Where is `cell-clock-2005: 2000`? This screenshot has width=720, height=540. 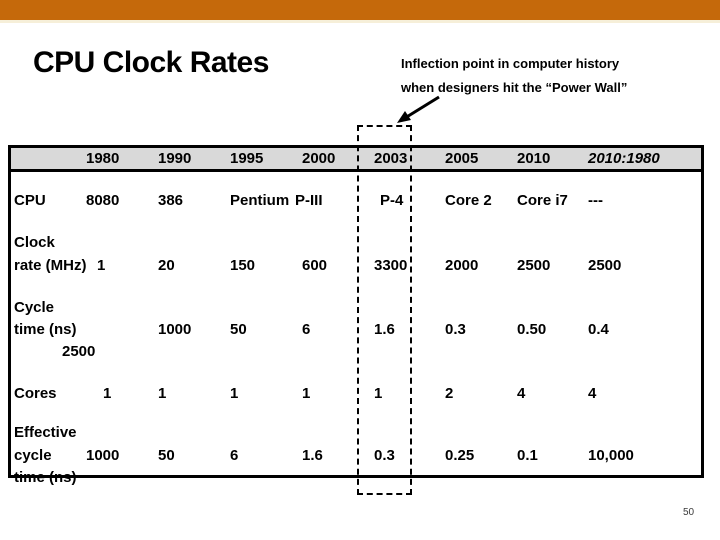 cell-clock-2005: 2000 is located at coordinates (462, 265).